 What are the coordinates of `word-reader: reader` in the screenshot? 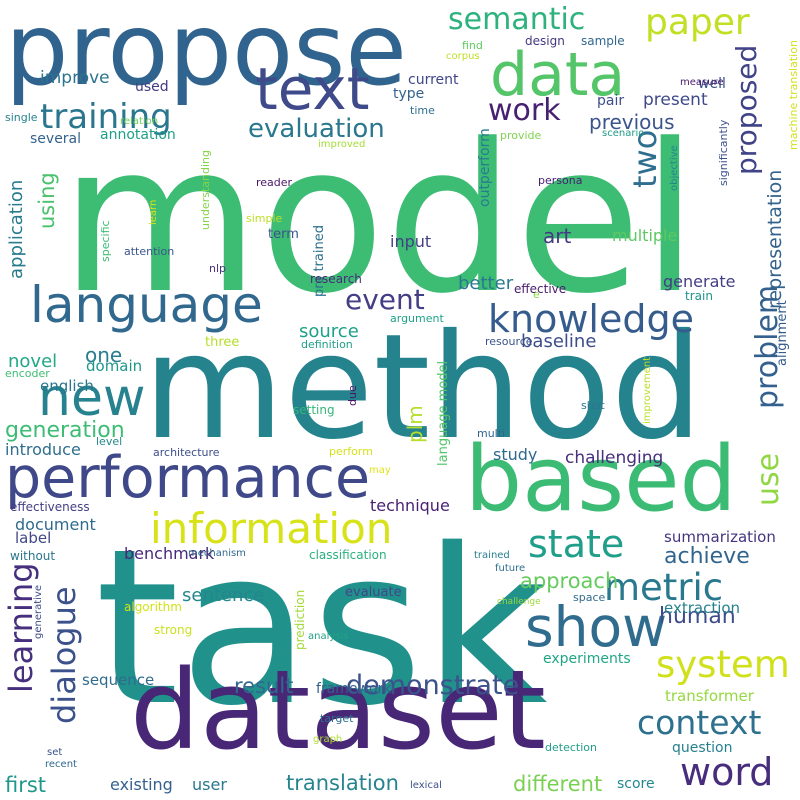 It's located at (274, 182).